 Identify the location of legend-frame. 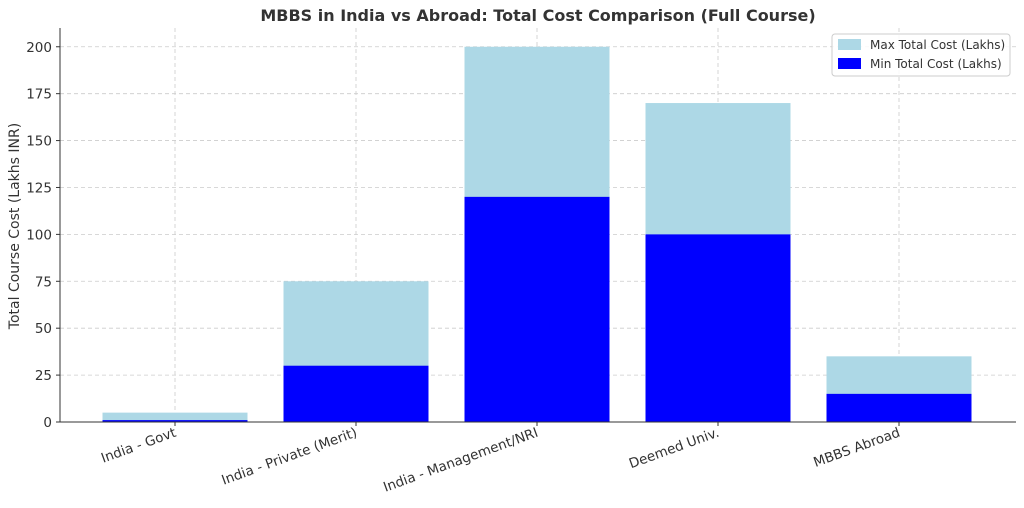
(921, 55).